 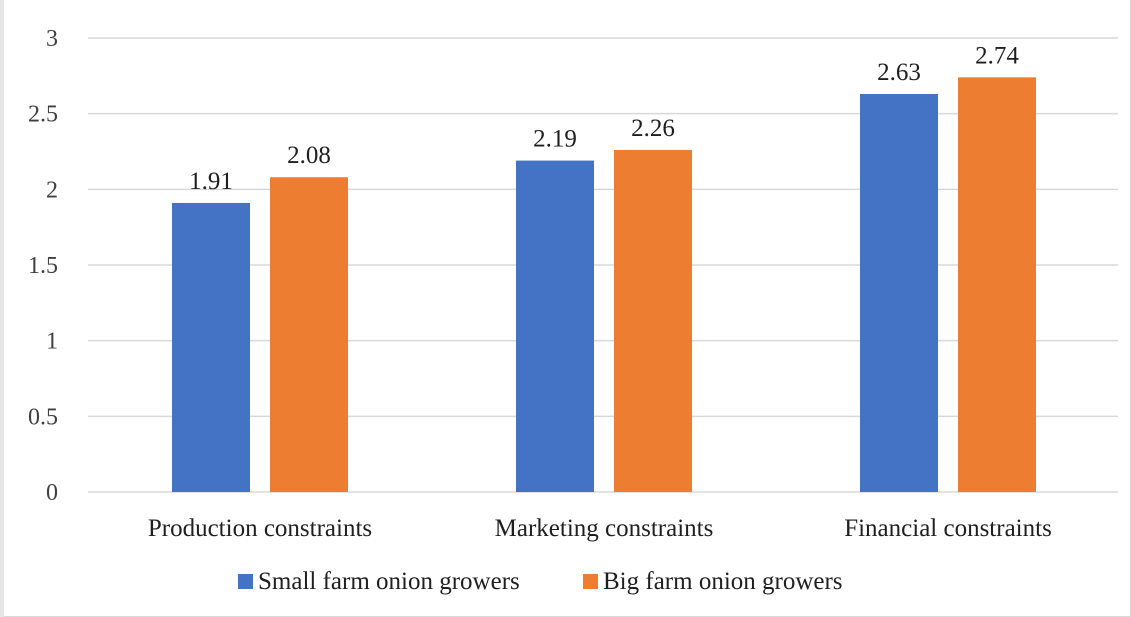 I want to click on data-label: 2.26, so click(x=653, y=128).